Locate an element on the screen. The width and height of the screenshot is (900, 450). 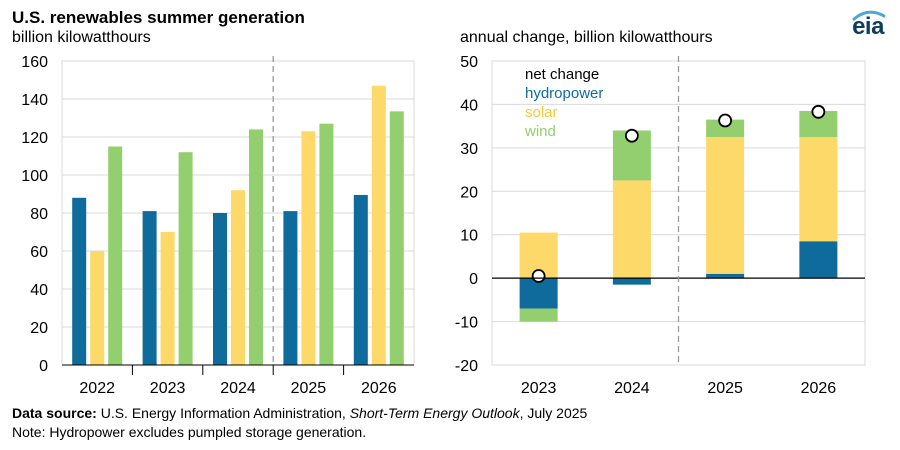
legend-wind: wind is located at coordinates (540, 131).